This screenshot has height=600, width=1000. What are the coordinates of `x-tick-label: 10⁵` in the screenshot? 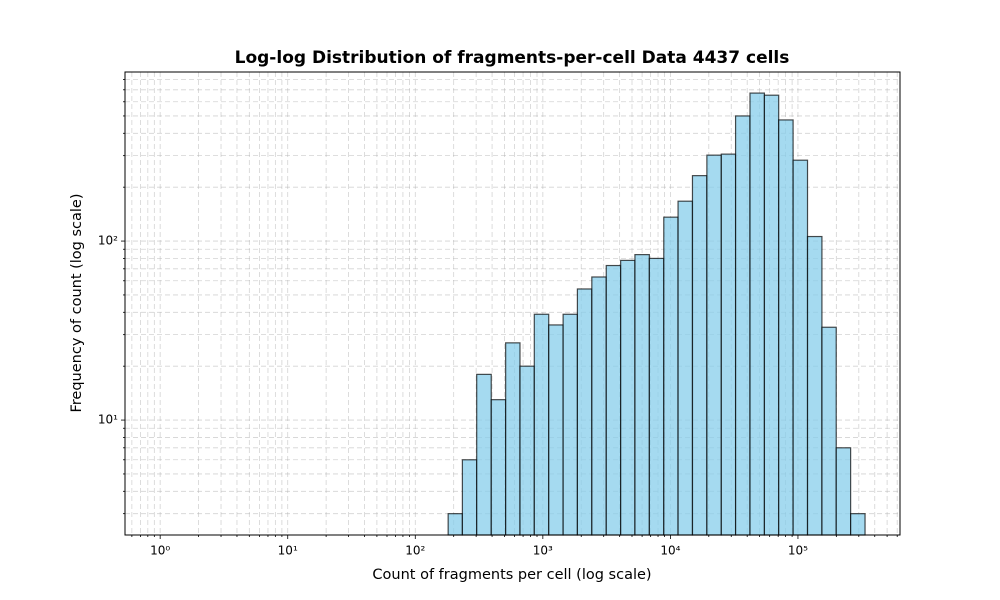 It's located at (798, 551).